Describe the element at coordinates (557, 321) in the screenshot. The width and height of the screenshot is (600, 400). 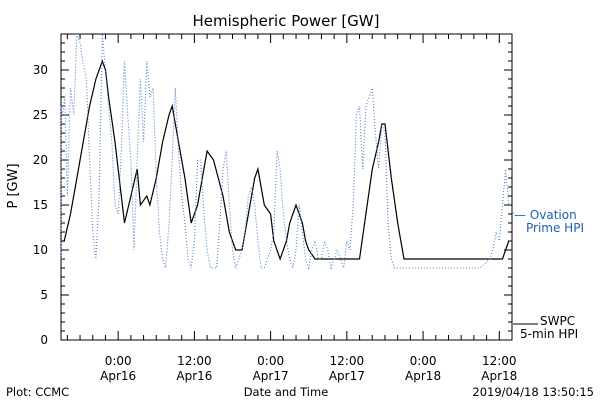
I see `legend-swpc-line1: SWPC` at that location.